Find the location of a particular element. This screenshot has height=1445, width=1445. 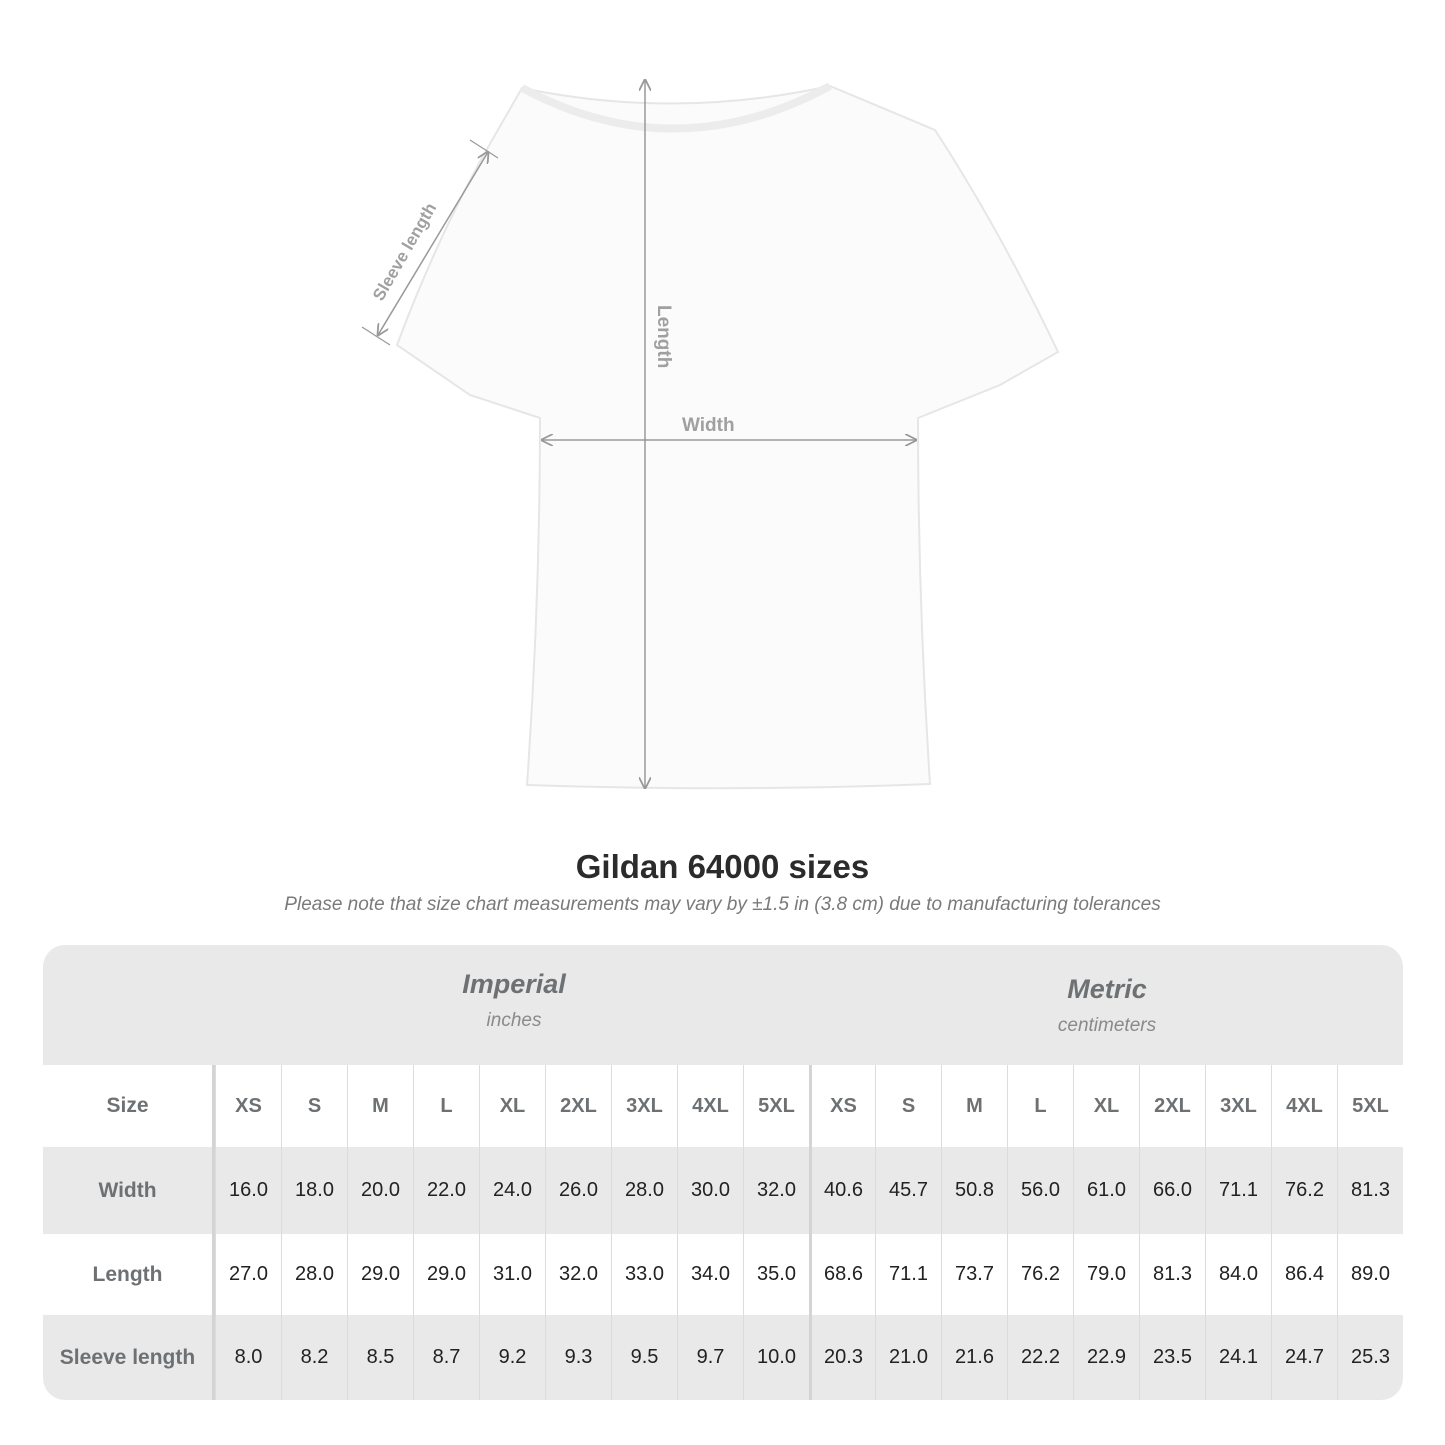

metric-size-header: XL is located at coordinates (1106, 1106).